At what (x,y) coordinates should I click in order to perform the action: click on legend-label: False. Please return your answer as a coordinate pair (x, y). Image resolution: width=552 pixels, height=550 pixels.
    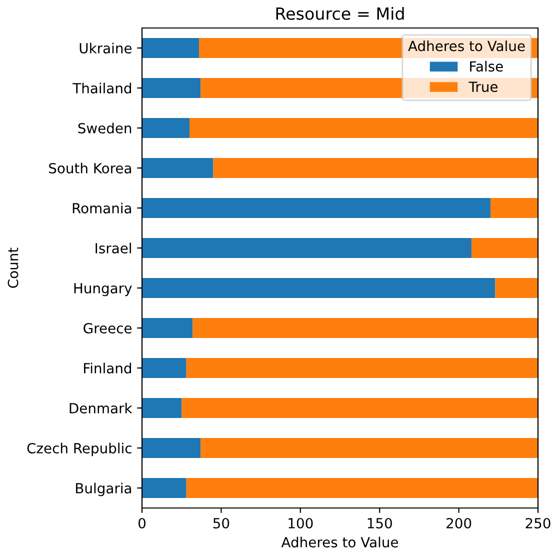
    Looking at the image, I should click on (486, 66).